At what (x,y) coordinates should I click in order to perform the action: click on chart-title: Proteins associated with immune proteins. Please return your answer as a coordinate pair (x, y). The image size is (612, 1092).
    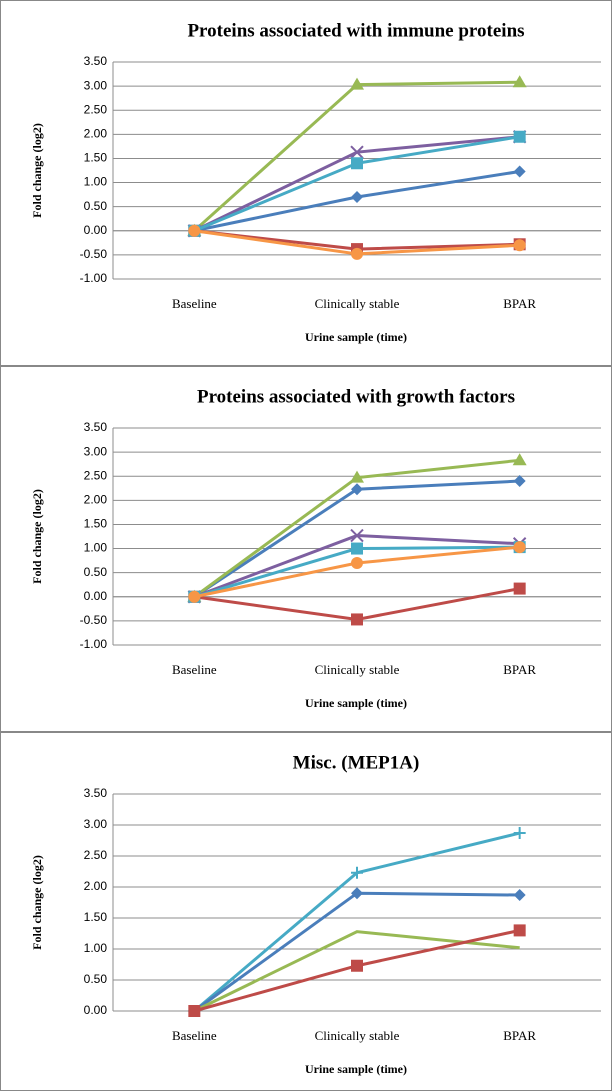
    Looking at the image, I should click on (355, 30).